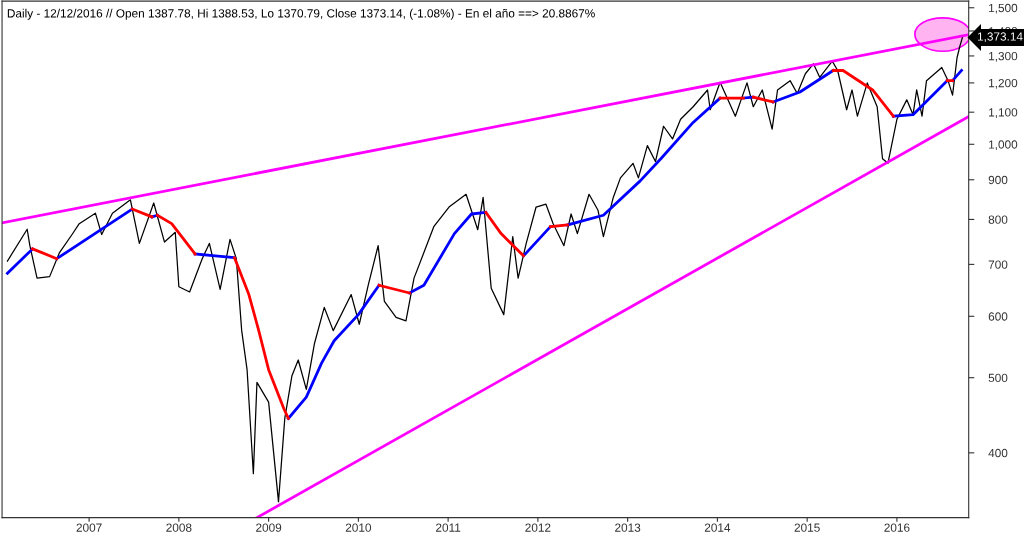 The image size is (1024, 542). What do you see at coordinates (1003, 83) in the screenshot?
I see `y-tick-label: 1,200` at bounding box center [1003, 83].